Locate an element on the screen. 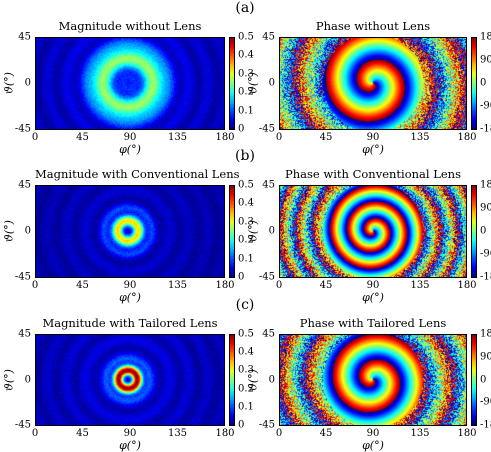  plot-title: Magnitude without Lens is located at coordinates (130, 26).